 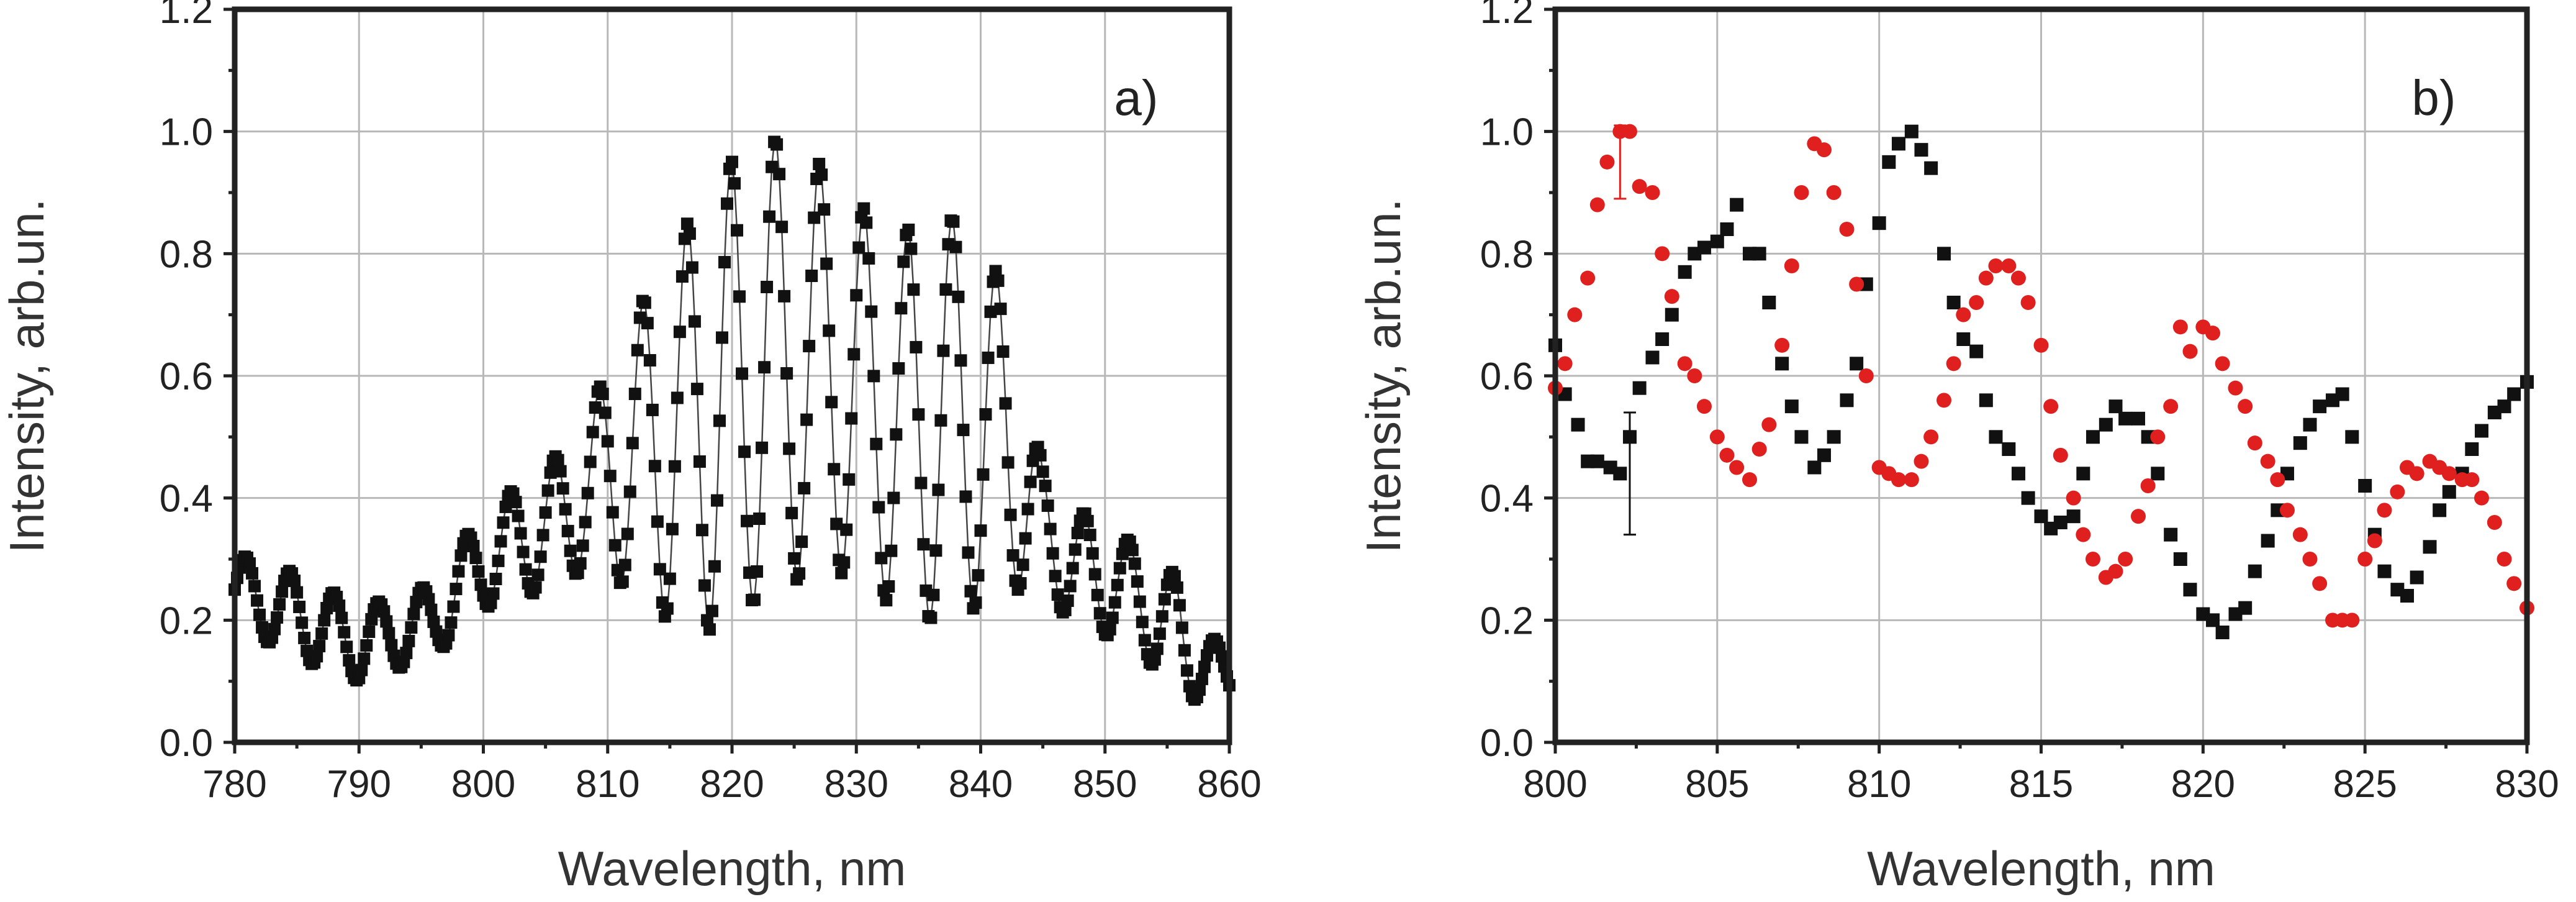 What do you see at coordinates (607, 785) in the screenshot?
I see `x-tick-label: 810` at bounding box center [607, 785].